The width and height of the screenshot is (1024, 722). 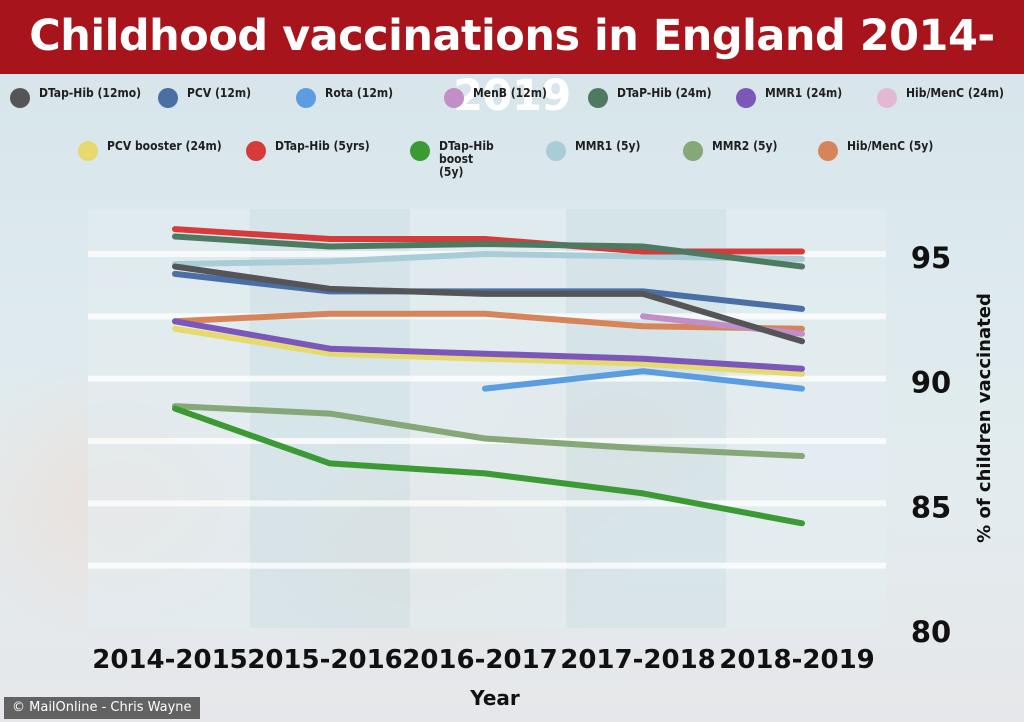 What do you see at coordinates (164, 146) in the screenshot?
I see `legend-label: PCV booster (24m)` at bounding box center [164, 146].